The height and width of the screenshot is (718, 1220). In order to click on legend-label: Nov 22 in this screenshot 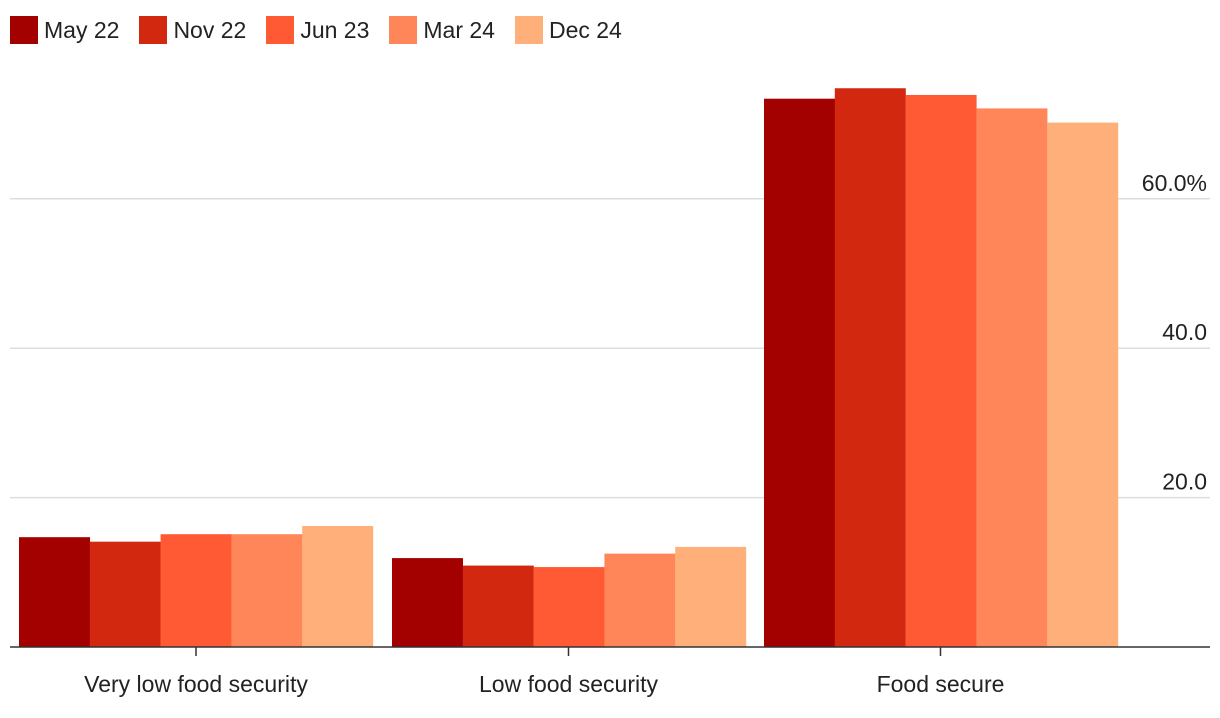, I will do `click(210, 30)`.